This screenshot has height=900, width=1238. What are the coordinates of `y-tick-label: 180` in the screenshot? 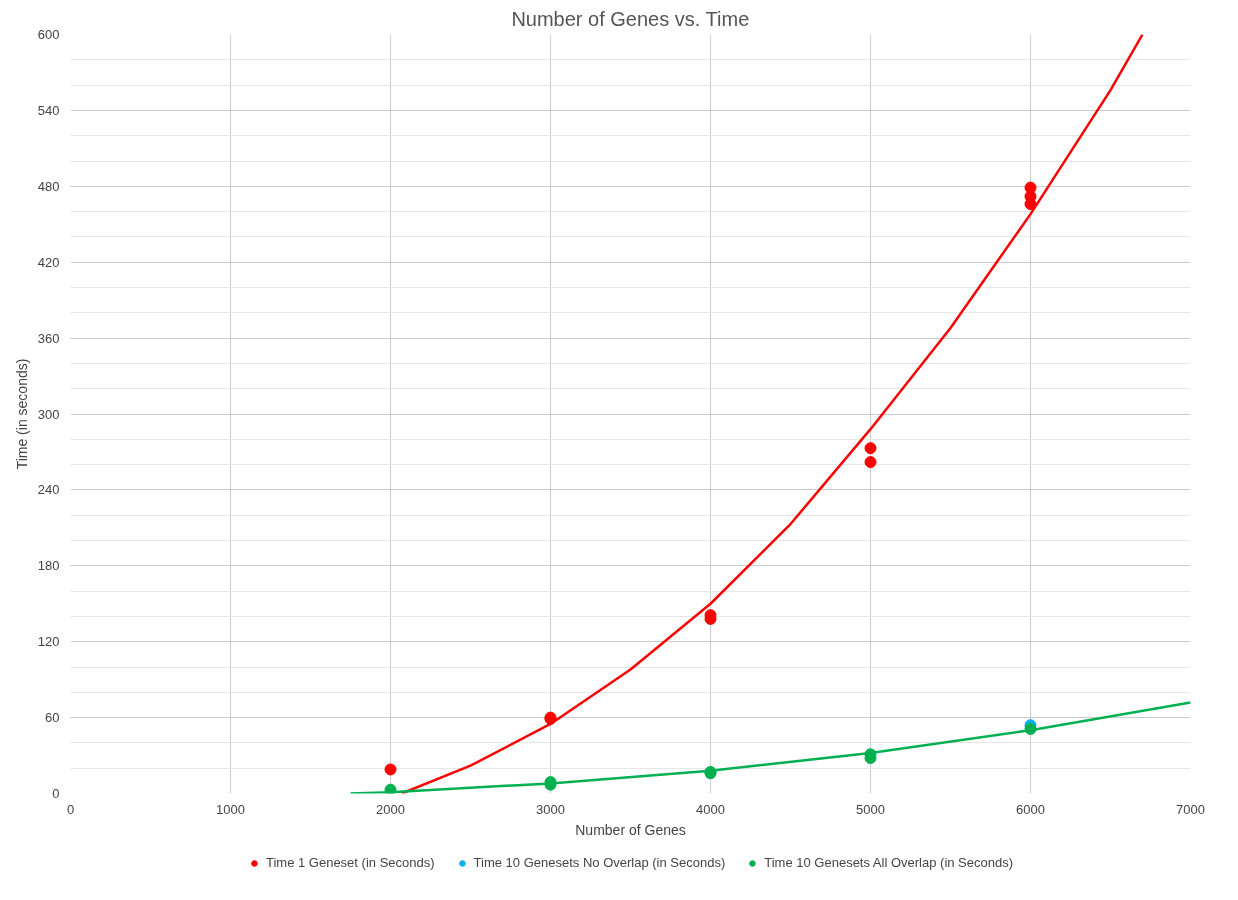 It's located at (48, 566).